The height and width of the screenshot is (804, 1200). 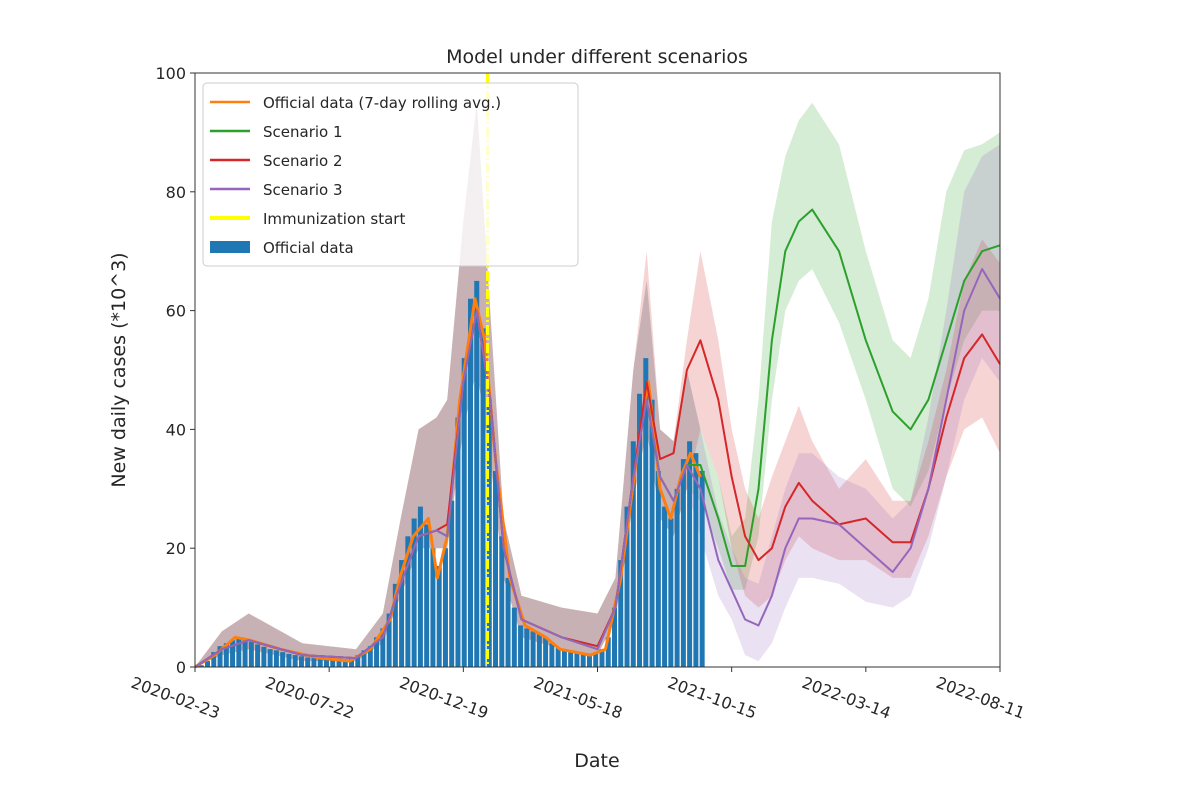 What do you see at coordinates (597, 57) in the screenshot?
I see `chart-title: Model under different scenarios` at bounding box center [597, 57].